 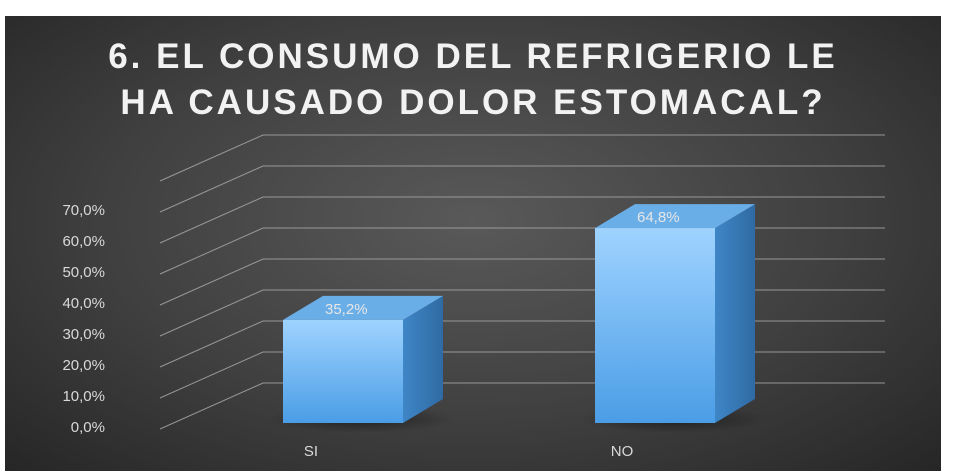 I want to click on chart-title-line-1: 6. EL CONSUMO DEL REFRIGERIO LE, so click(x=473, y=56).